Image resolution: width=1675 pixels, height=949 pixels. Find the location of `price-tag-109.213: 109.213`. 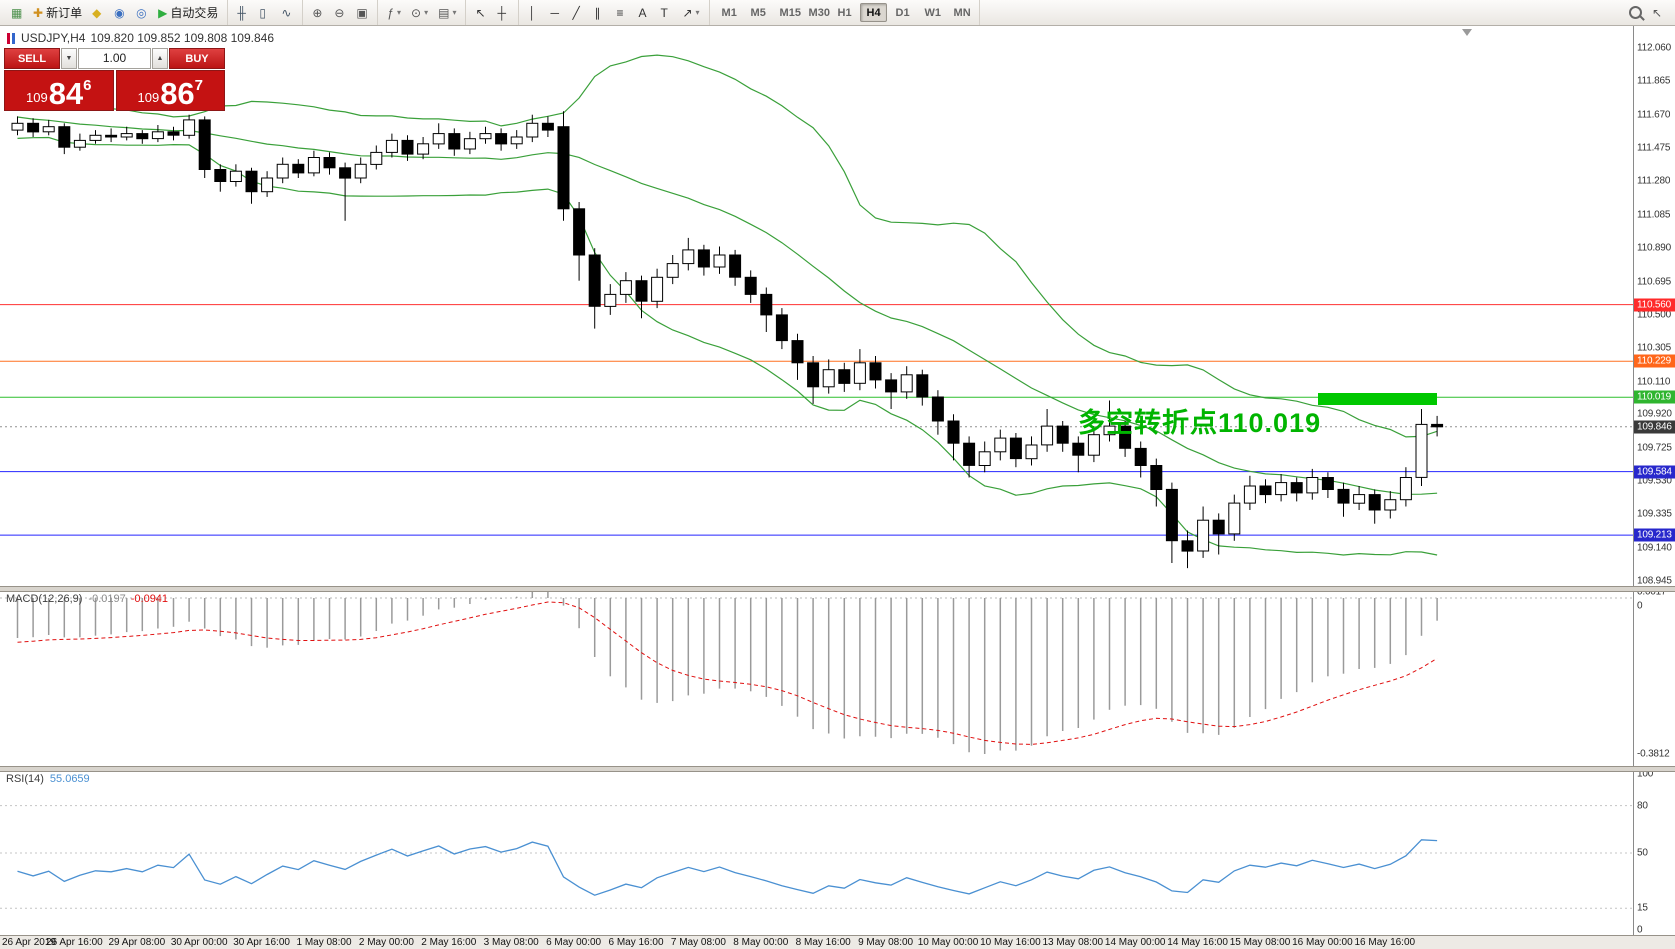

price-tag-109.213: 109.213 is located at coordinates (1654, 535).